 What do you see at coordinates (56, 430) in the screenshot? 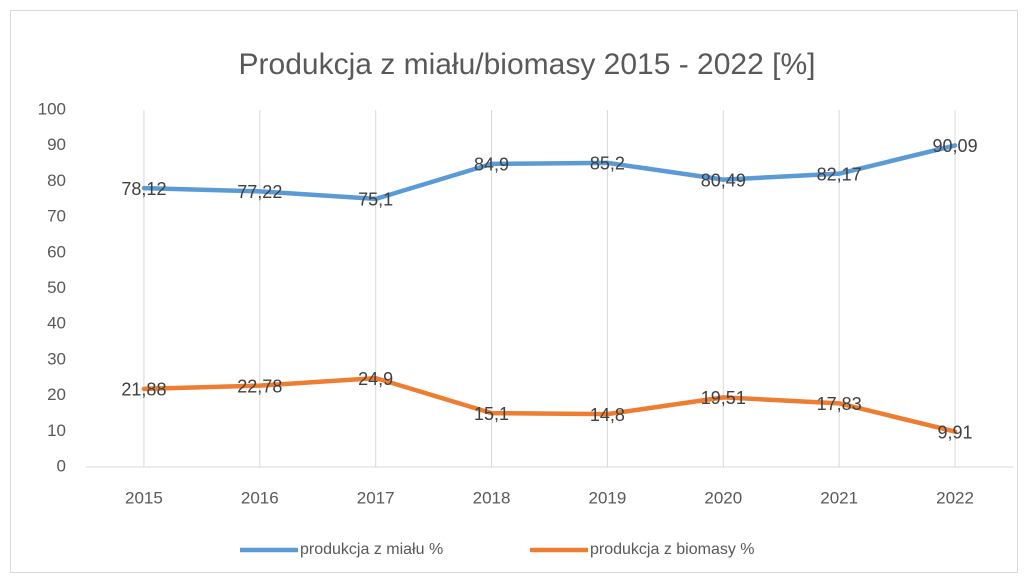
I see `y-tick-label: 10` at bounding box center [56, 430].